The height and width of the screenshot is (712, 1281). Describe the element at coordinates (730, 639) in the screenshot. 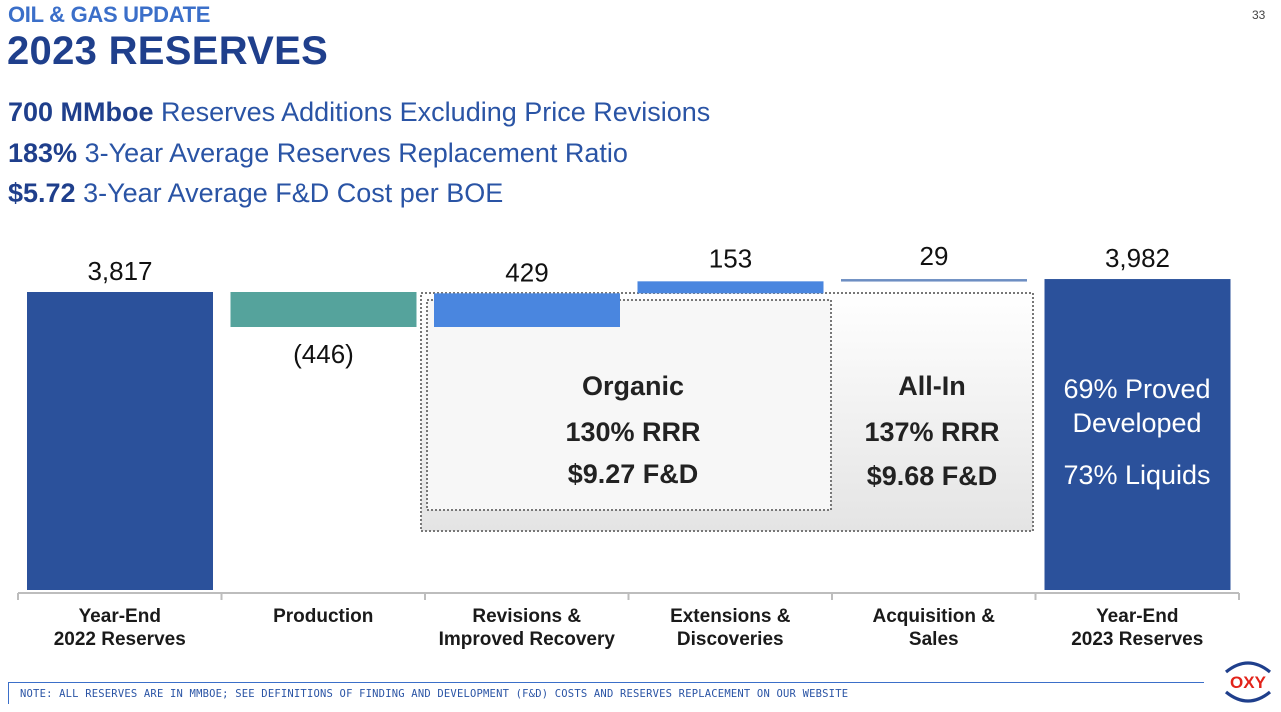

I see `category-label-3-1: Discoveries` at that location.